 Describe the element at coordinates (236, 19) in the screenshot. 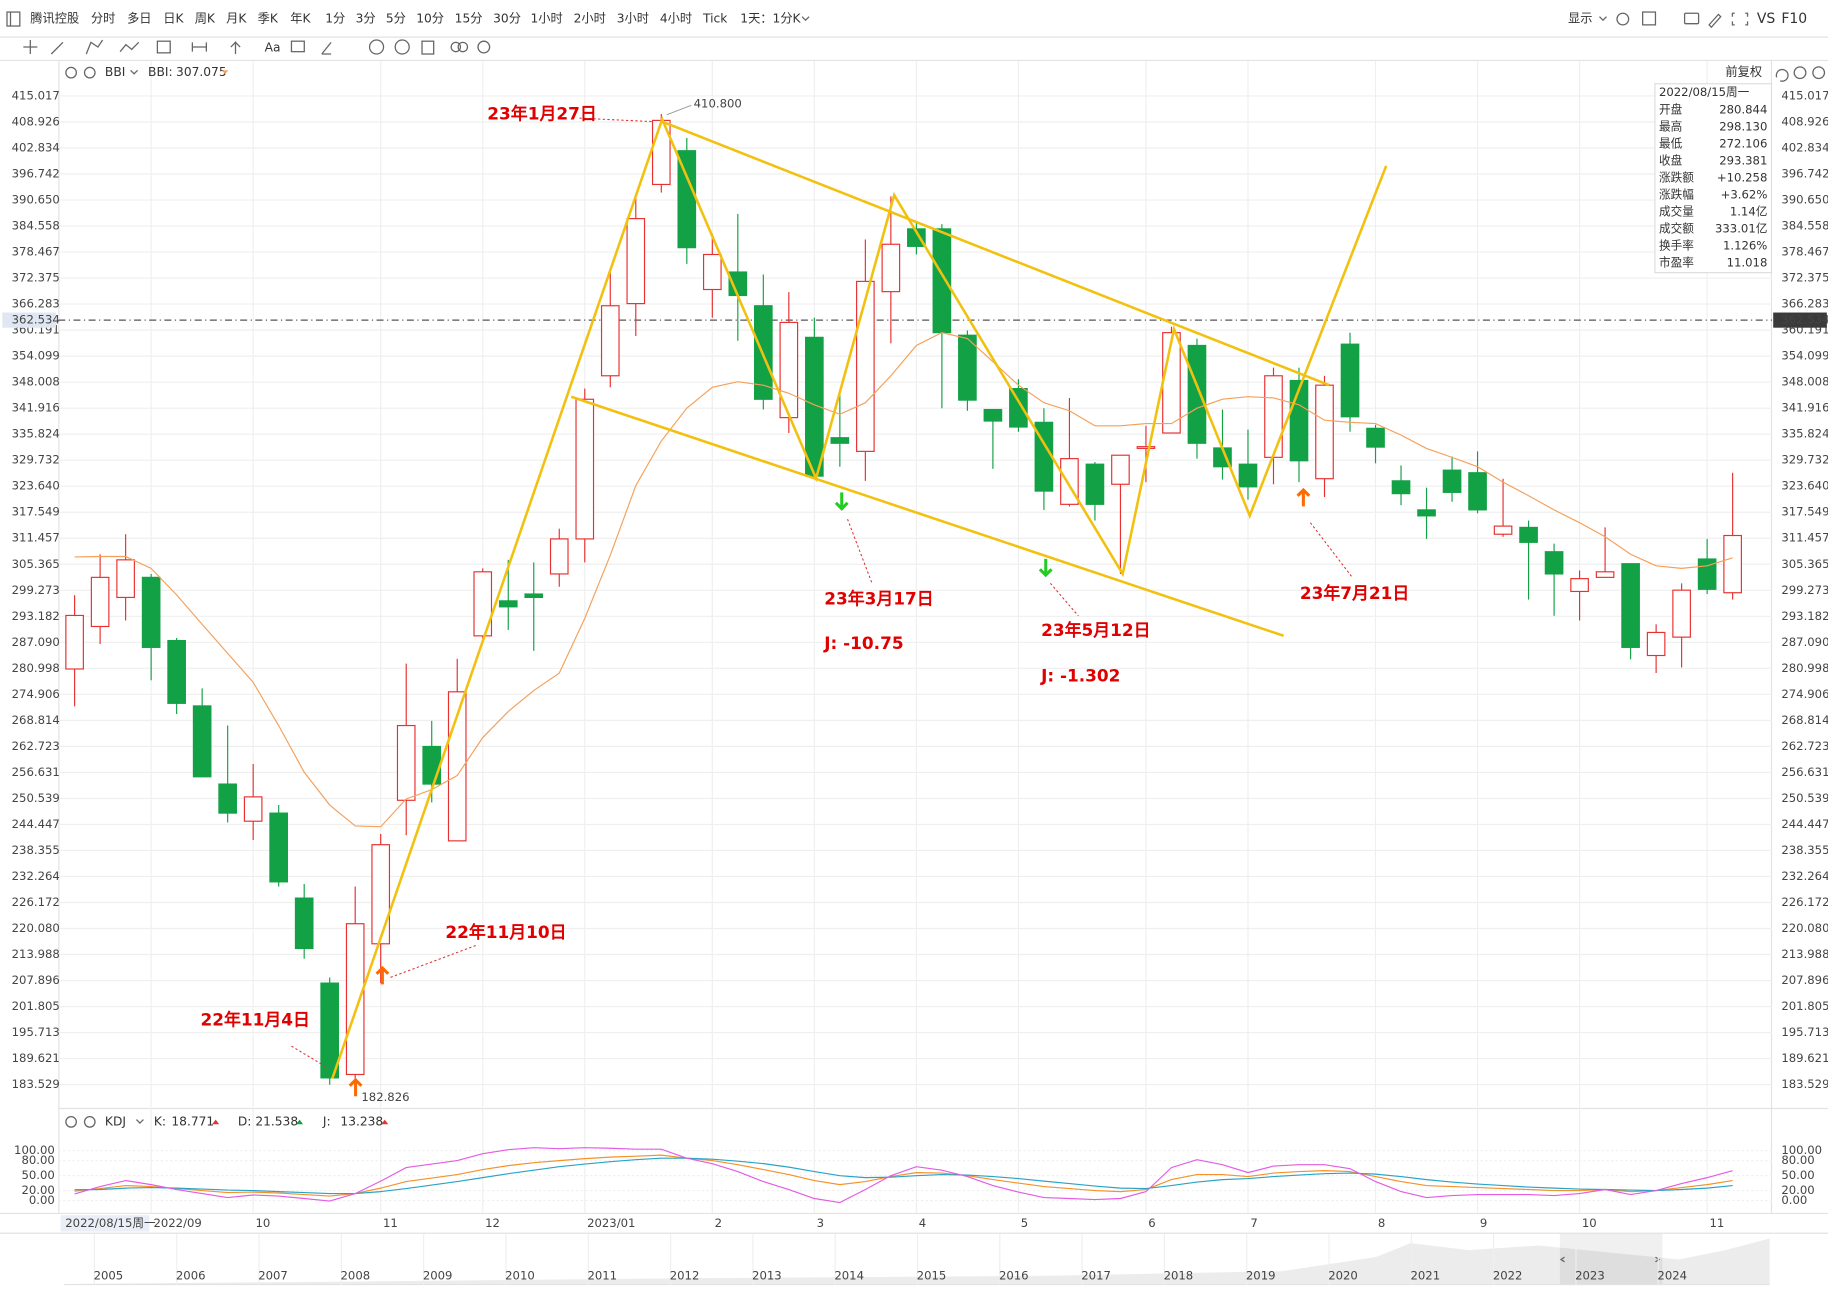

I see `period-tab: 月K` at that location.